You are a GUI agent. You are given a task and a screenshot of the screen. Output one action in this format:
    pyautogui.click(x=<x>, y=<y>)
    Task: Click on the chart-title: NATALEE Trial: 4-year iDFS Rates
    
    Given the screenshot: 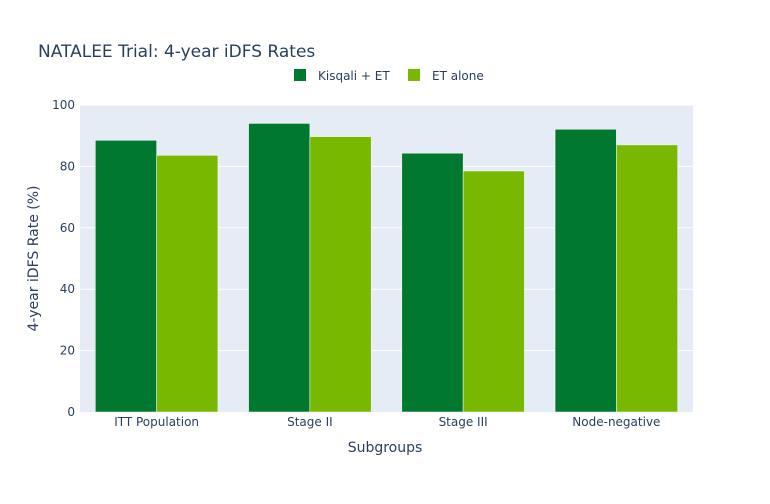 What is the action you would take?
    pyautogui.click(x=176, y=52)
    